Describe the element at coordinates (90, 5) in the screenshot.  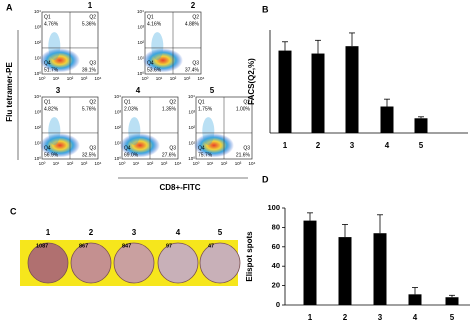
I see `plot-number: 1` at that location.